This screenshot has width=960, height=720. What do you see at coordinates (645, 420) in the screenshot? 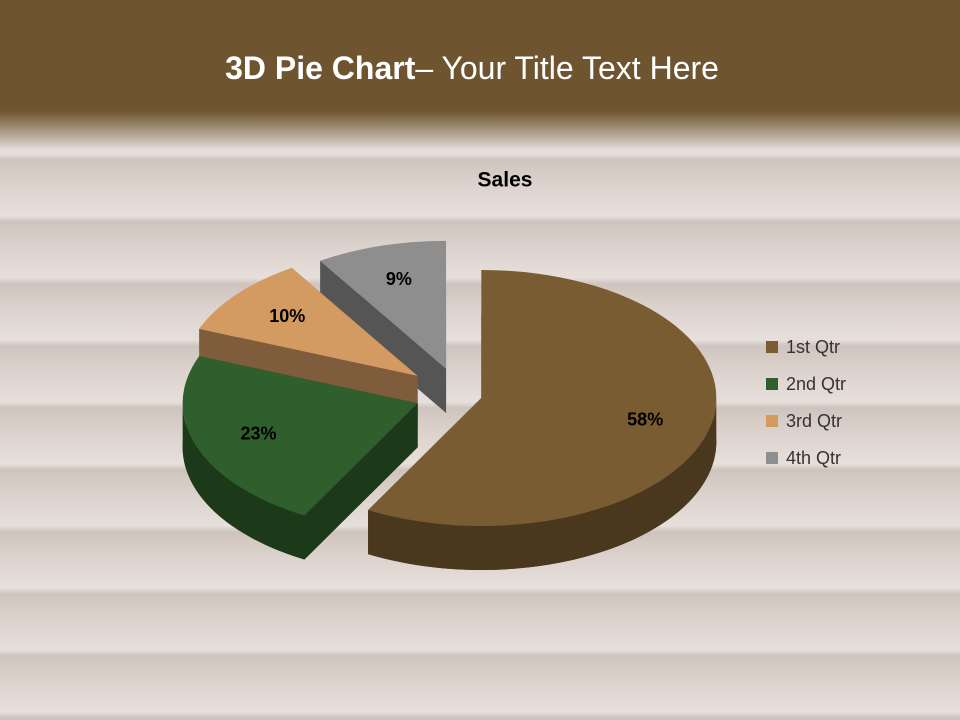
I see `data-label: 58%` at bounding box center [645, 420].